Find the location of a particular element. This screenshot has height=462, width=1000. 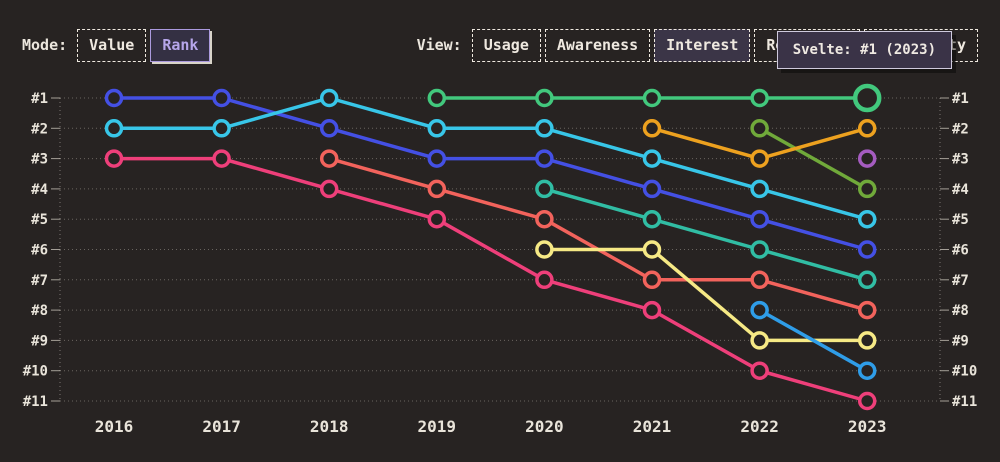

chart-point-orange-2023 is located at coordinates (867, 128).